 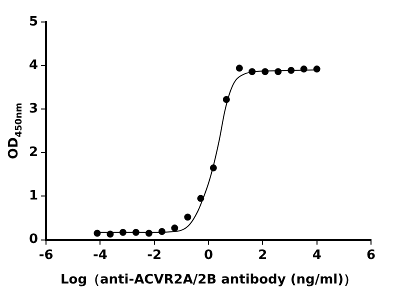 I want to click on y-tick-label: 5, so click(x=33, y=22).